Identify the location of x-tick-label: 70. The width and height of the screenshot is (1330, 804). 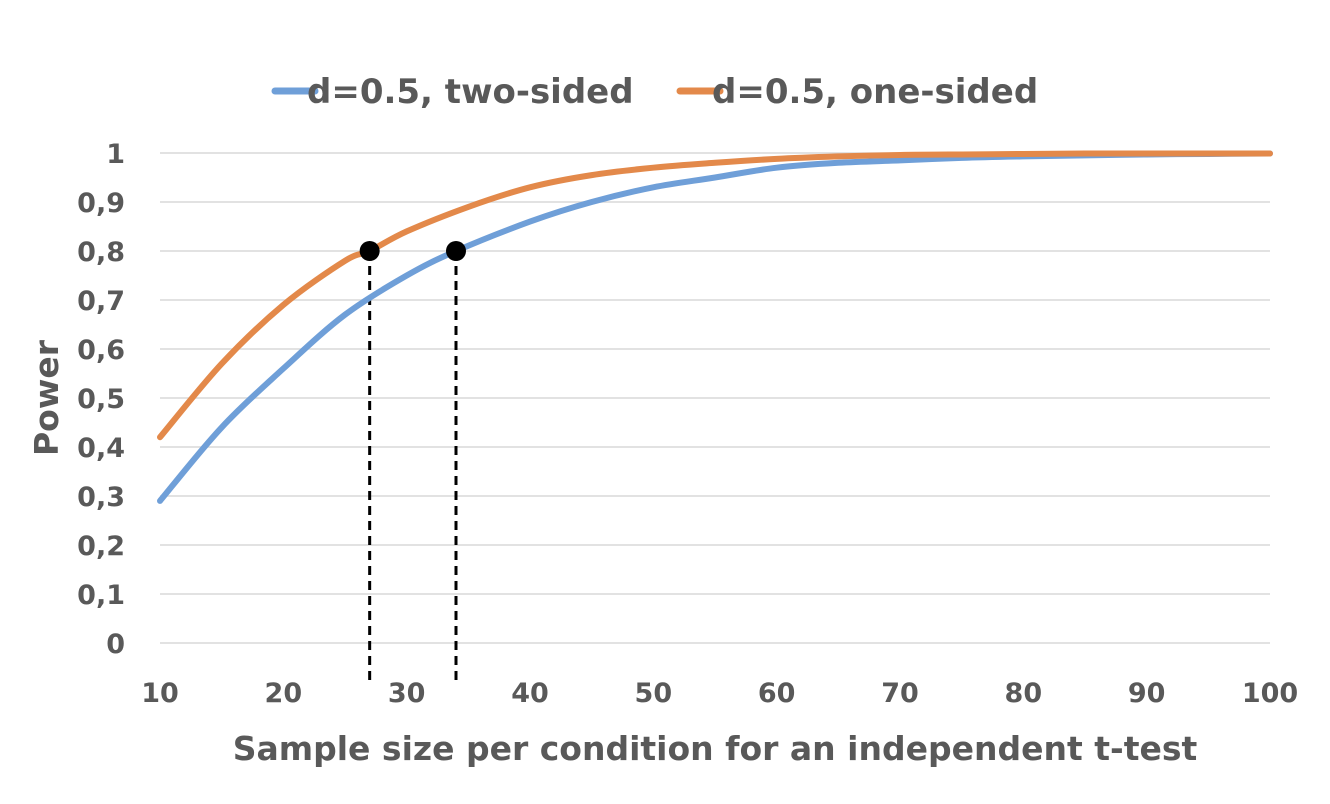
(900, 693).